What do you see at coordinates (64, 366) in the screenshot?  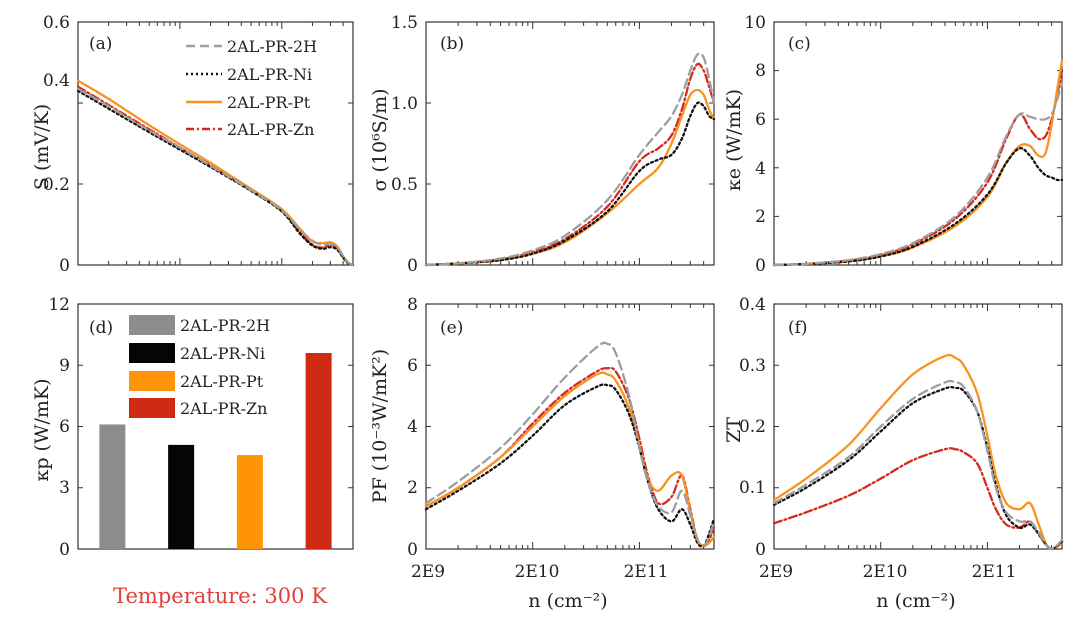 I see `y-tick-d: 9` at bounding box center [64, 366].